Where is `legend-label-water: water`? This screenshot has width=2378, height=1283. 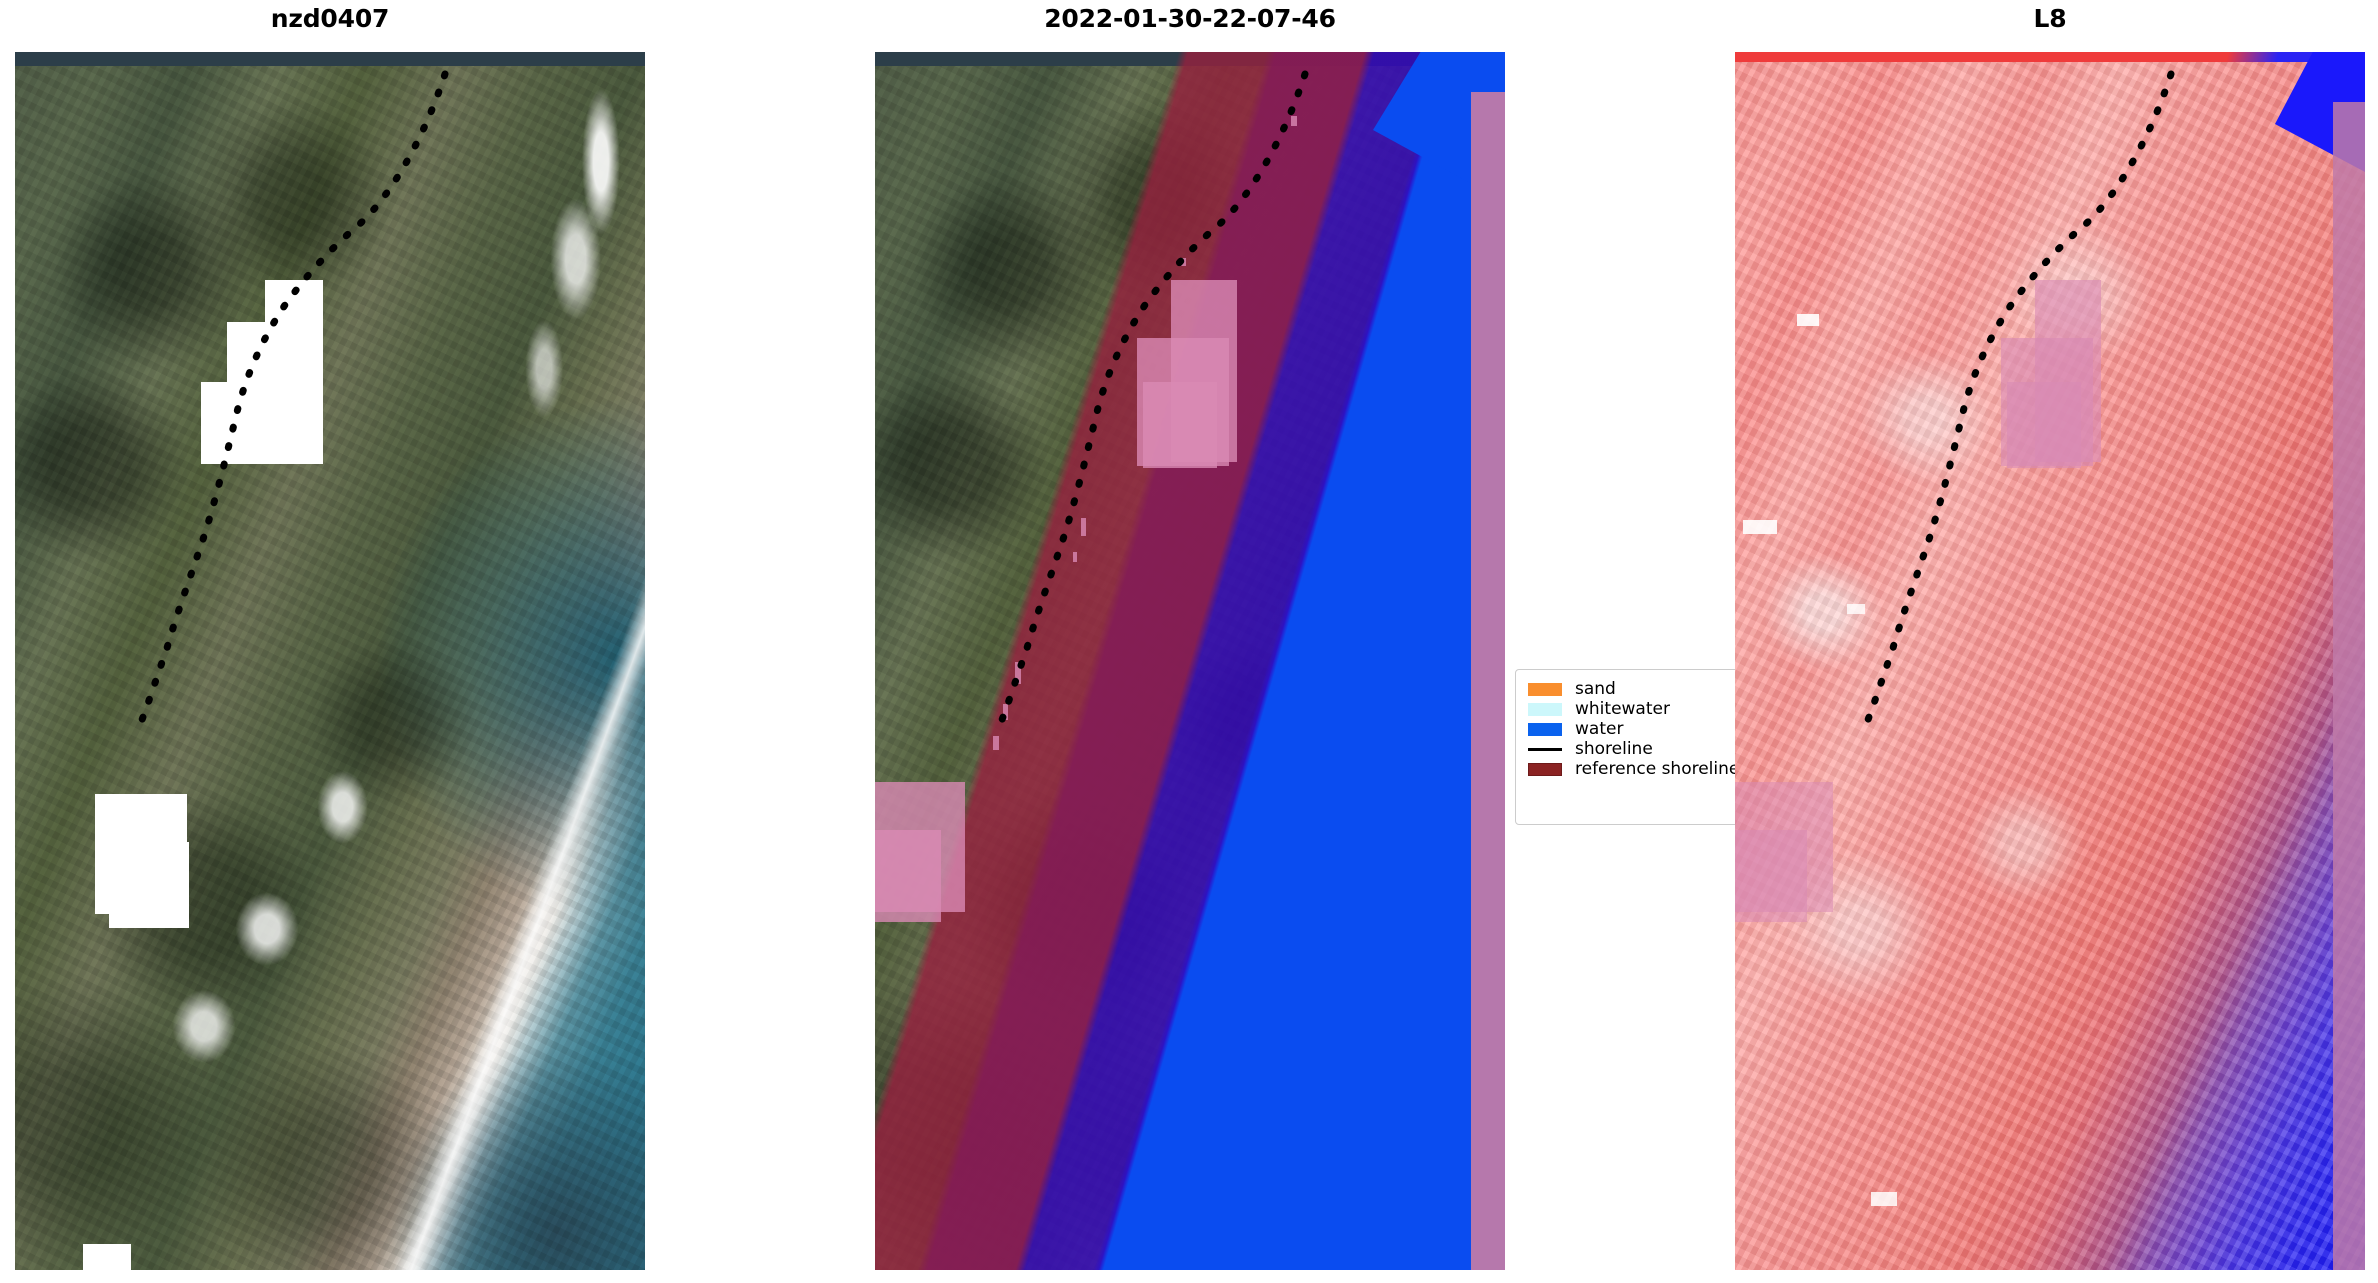
legend-label-water: water is located at coordinates (1599, 729).